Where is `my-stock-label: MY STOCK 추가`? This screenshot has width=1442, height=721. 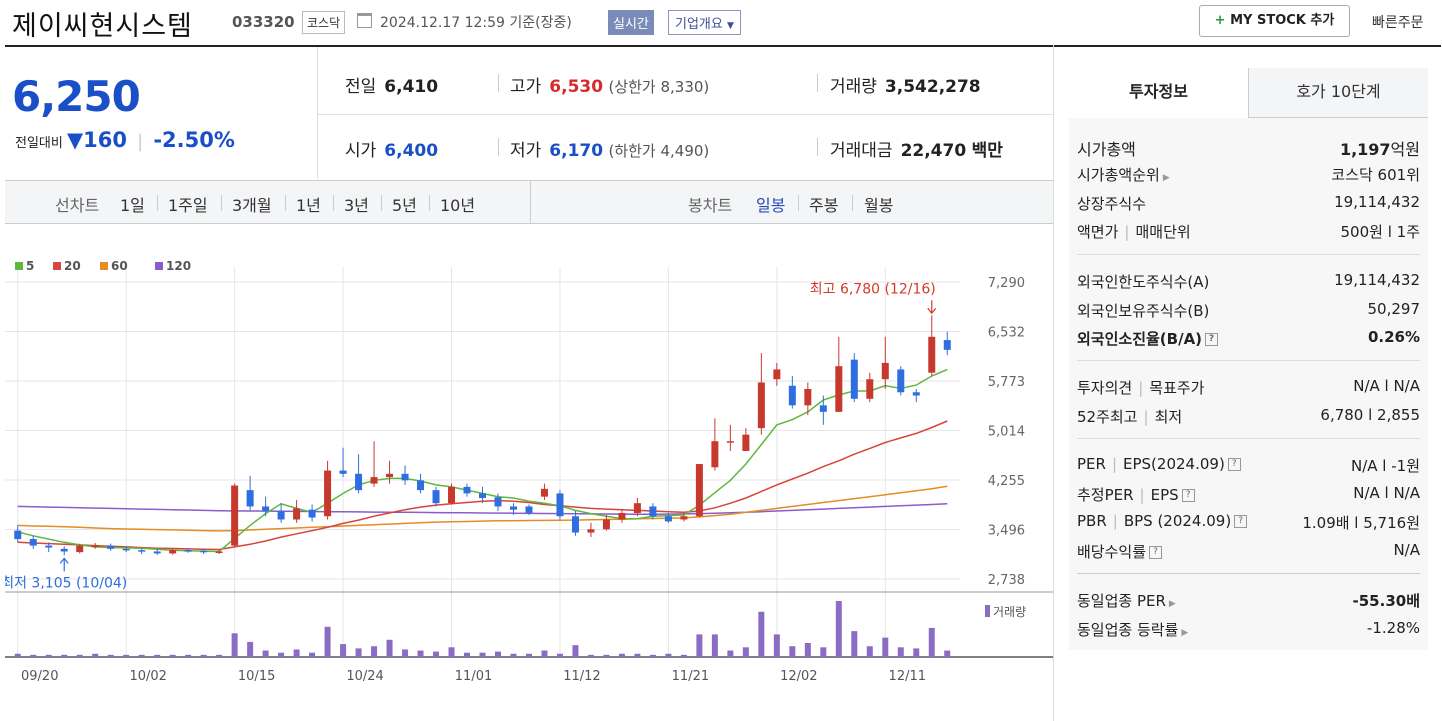
my-stock-label: MY STOCK 추가 is located at coordinates (1282, 20).